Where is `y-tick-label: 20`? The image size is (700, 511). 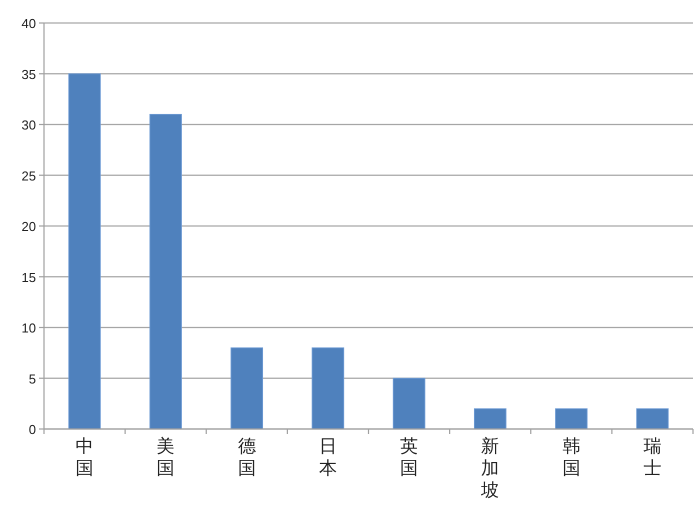 y-tick-label: 20 is located at coordinates (29, 226).